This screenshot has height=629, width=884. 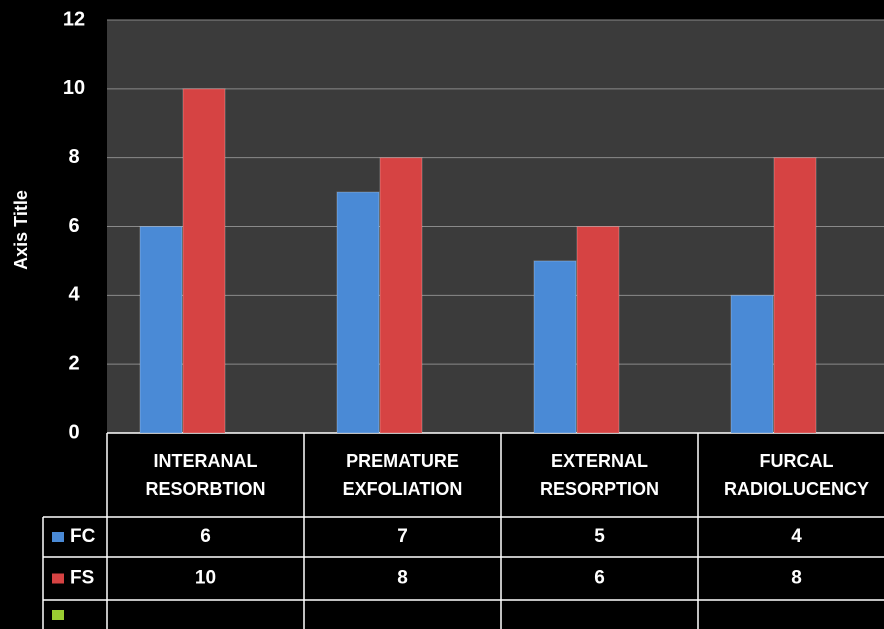 I want to click on label-line: RADIOLUCENCY, so click(x=796, y=489).